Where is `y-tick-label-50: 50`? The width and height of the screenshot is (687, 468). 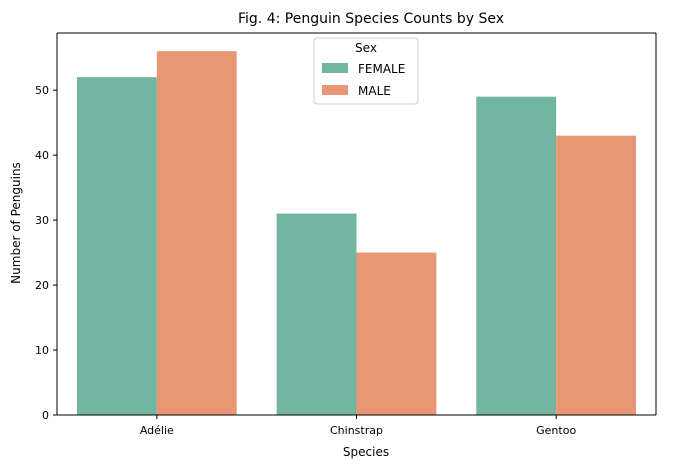
y-tick-label-50: 50 is located at coordinates (42, 90).